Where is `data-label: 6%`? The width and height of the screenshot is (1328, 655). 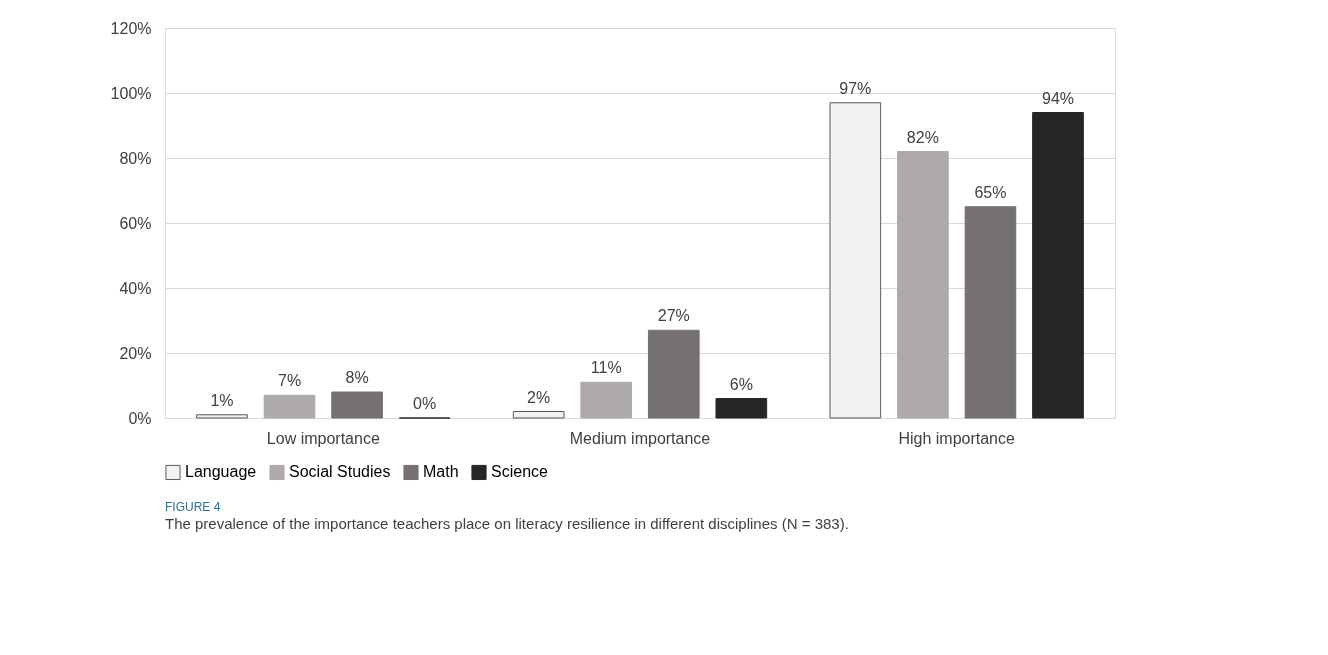
data-label: 6% is located at coordinates (741, 384).